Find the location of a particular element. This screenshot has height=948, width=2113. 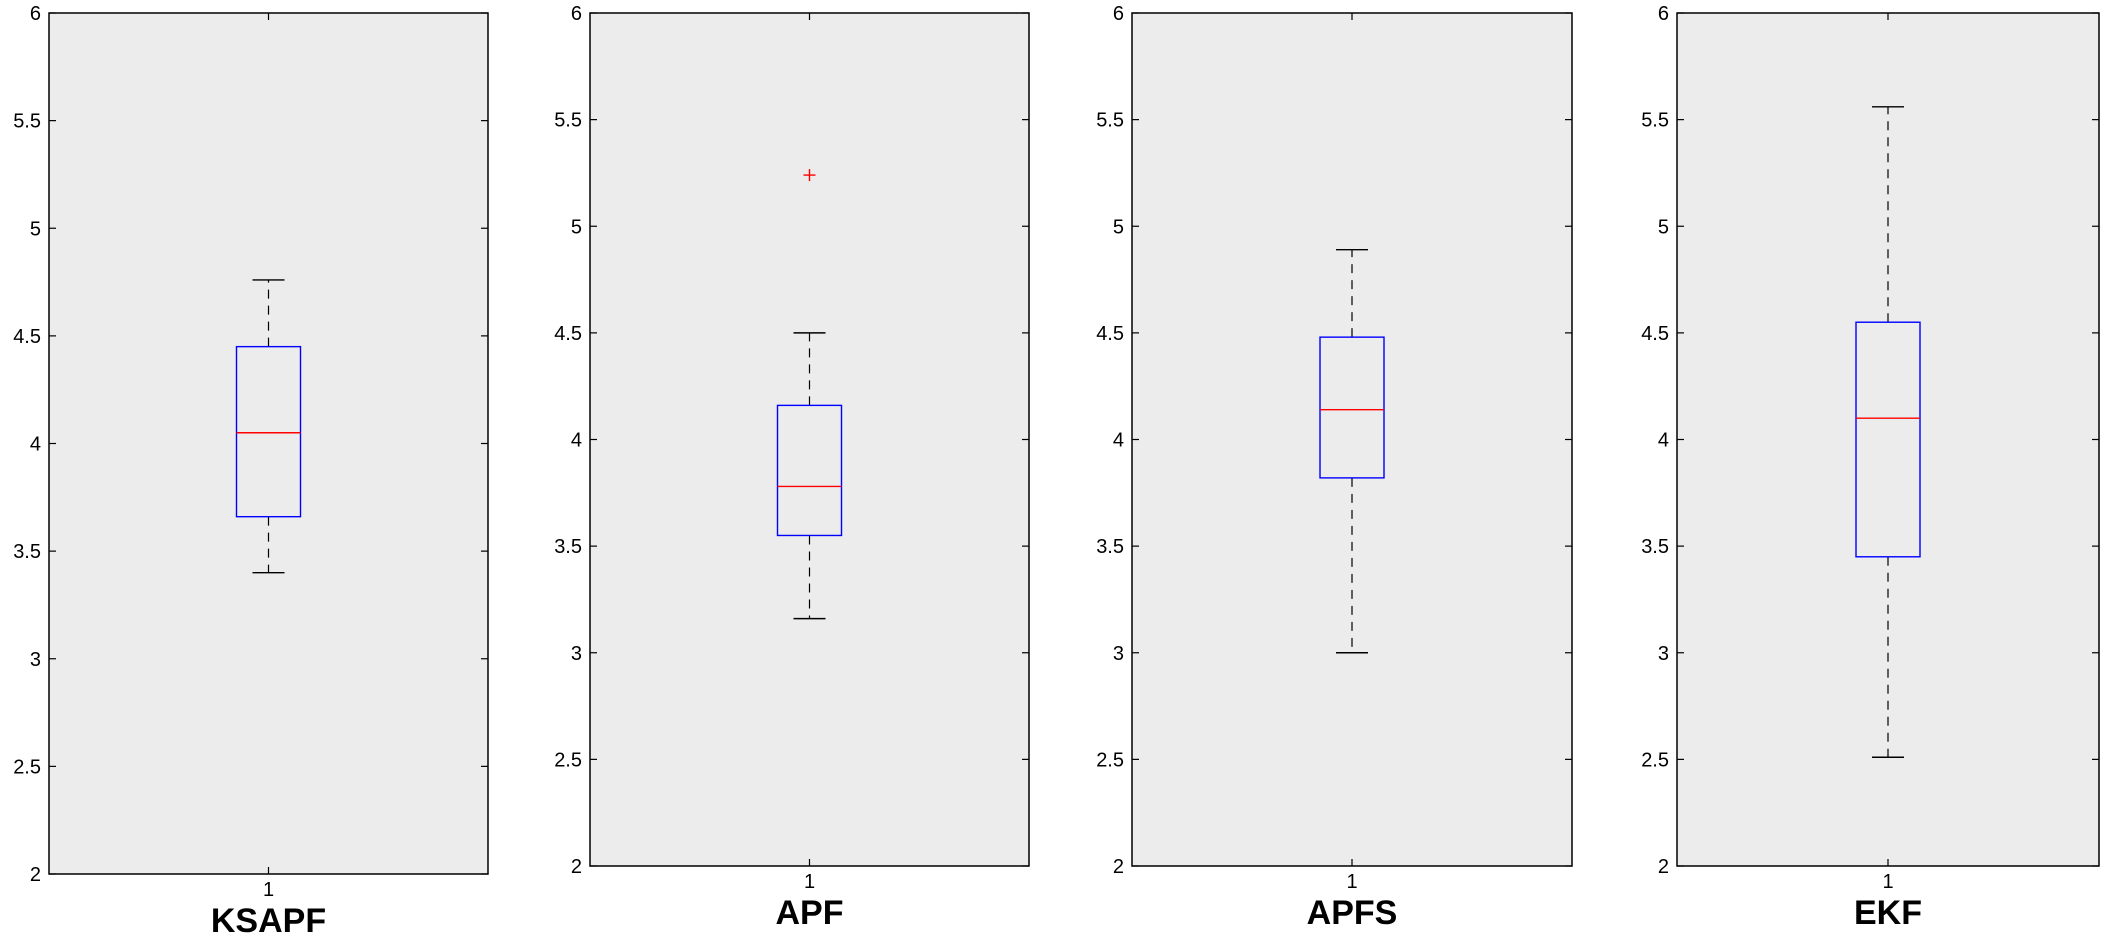

panel-title: APFS is located at coordinates (1352, 913).